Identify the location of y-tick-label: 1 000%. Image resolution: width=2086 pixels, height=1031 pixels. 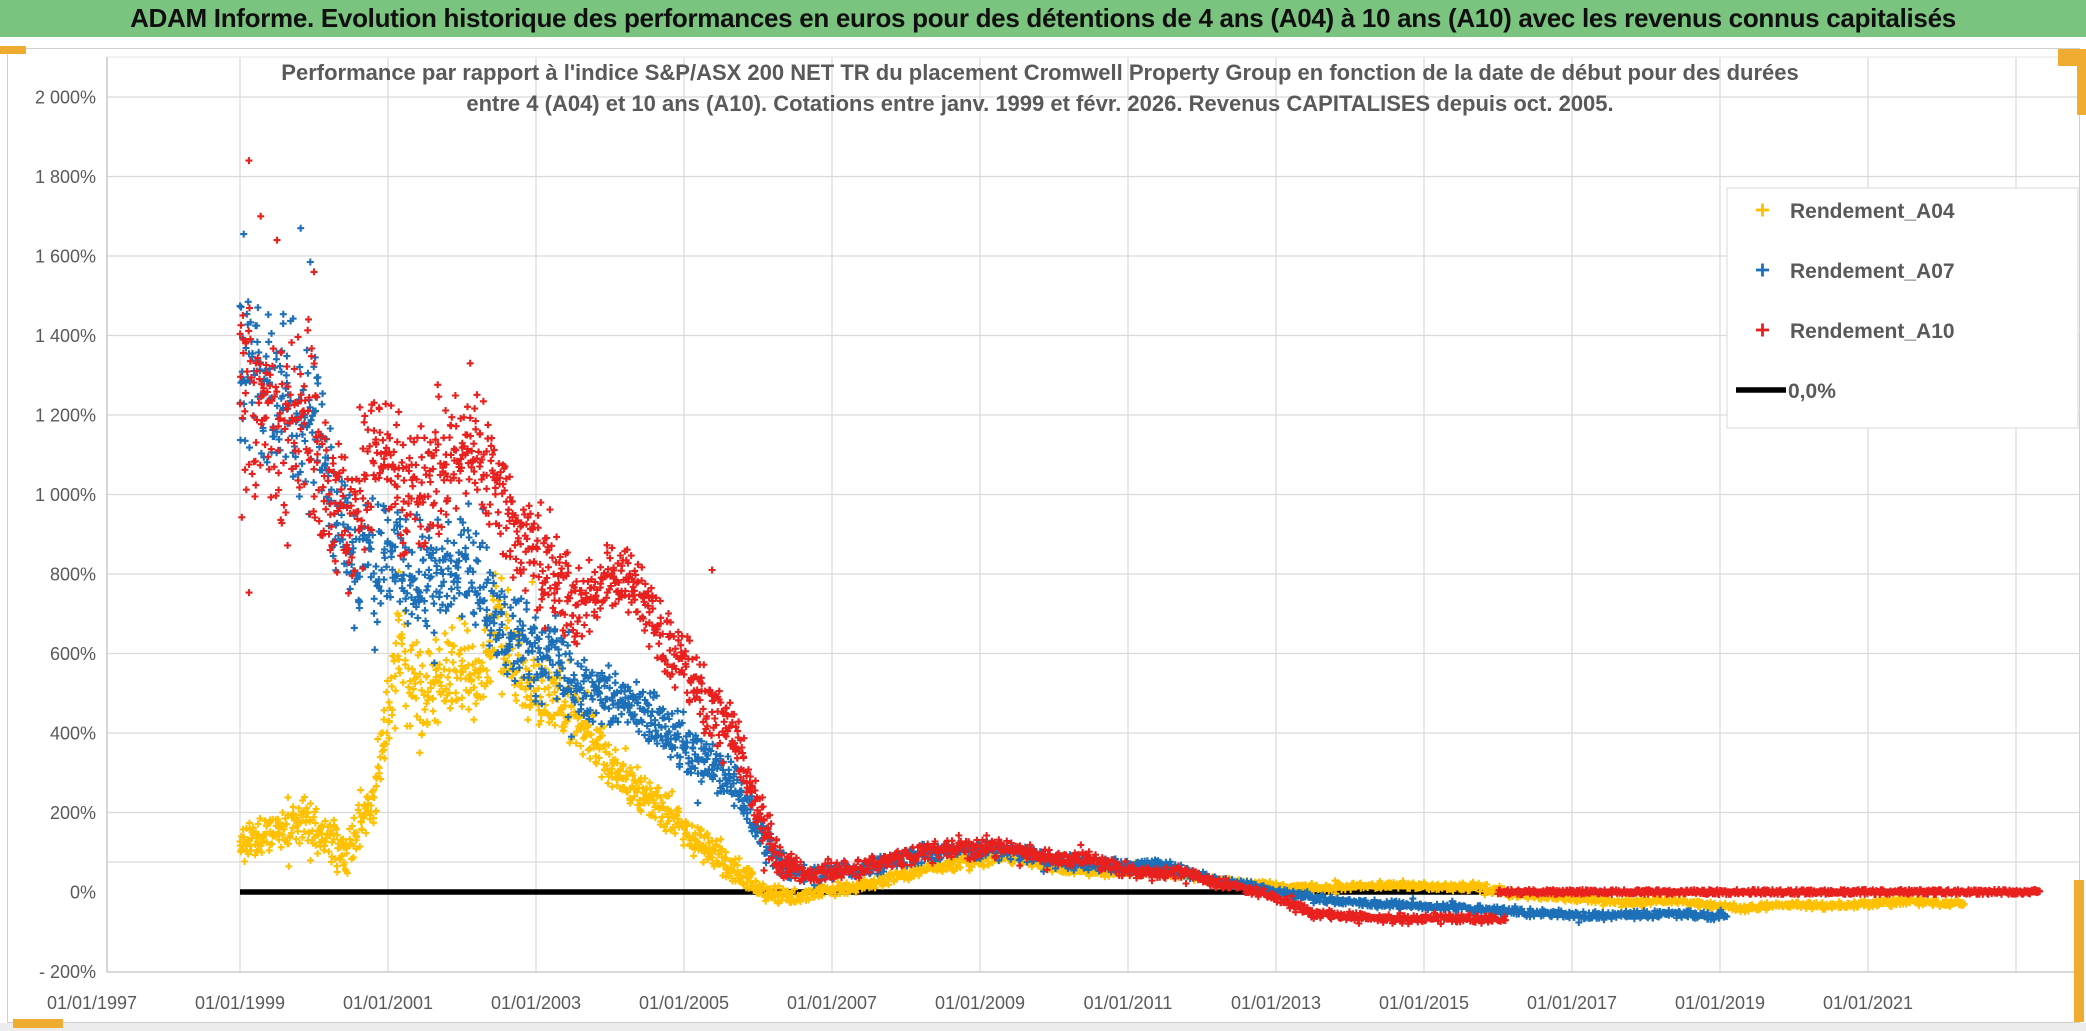
(65, 495).